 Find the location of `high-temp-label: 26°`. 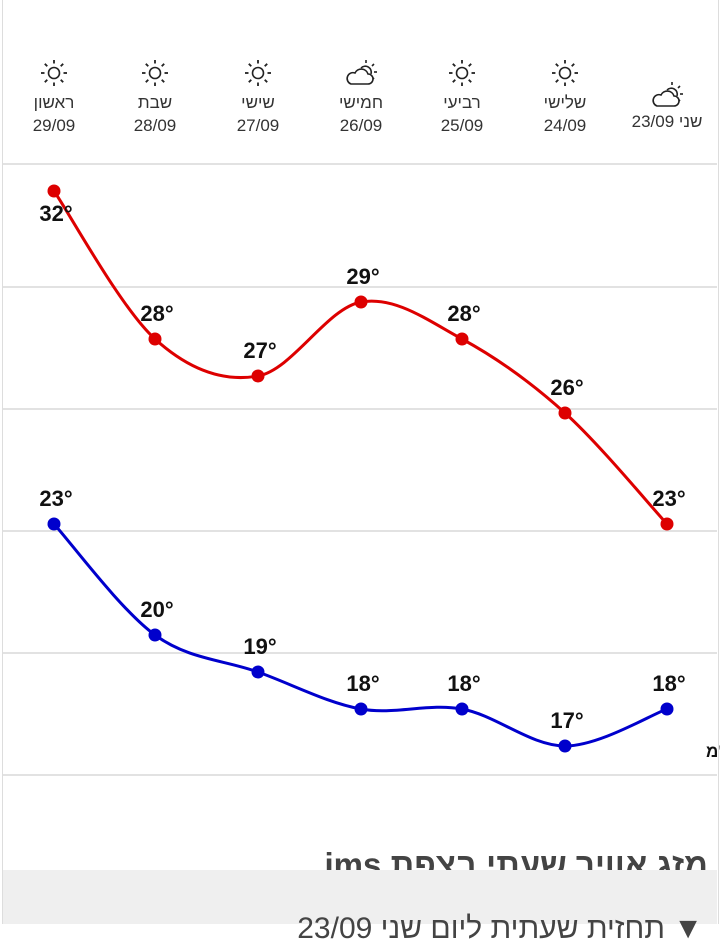

high-temp-label: 26° is located at coordinates (566, 387).